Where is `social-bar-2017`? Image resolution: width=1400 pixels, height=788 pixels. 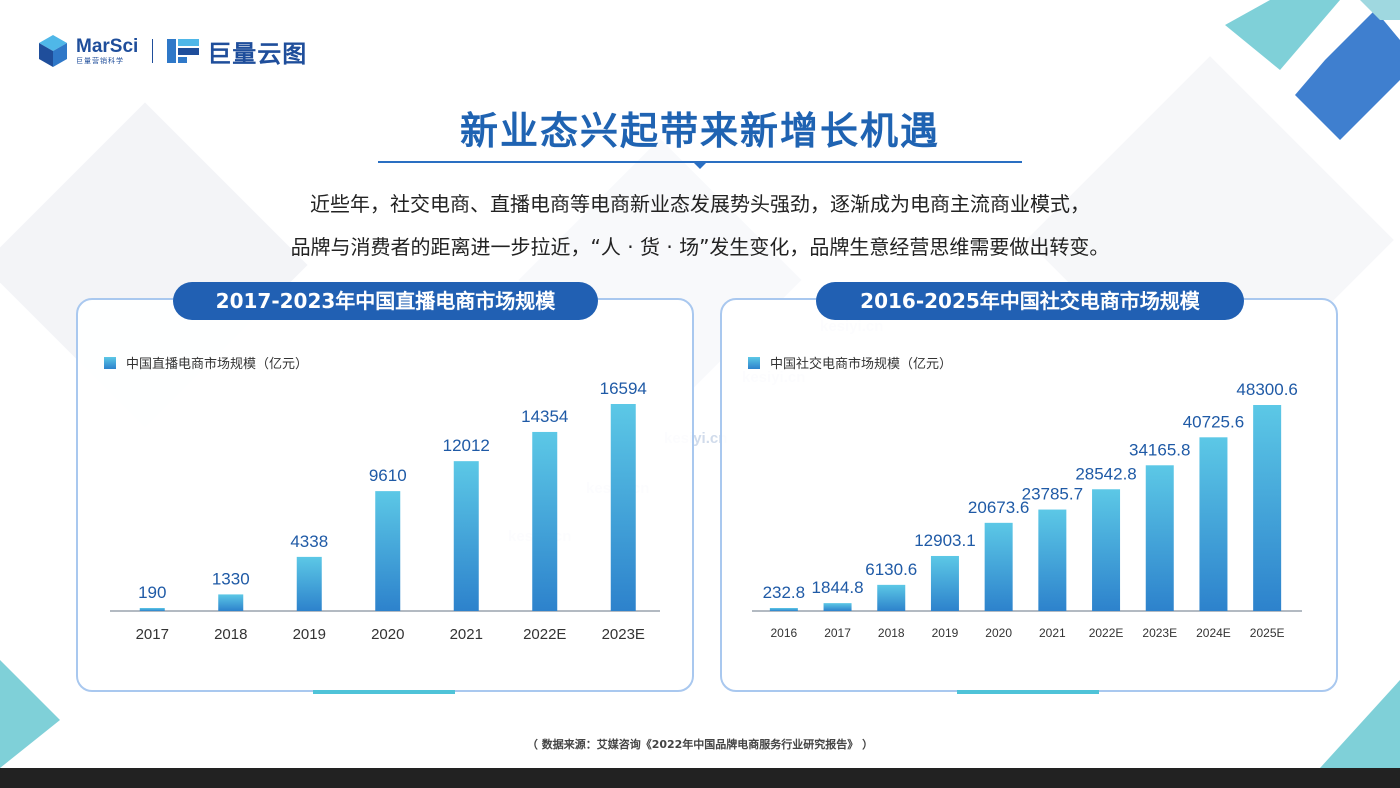
social-bar-2017 is located at coordinates (837, 607).